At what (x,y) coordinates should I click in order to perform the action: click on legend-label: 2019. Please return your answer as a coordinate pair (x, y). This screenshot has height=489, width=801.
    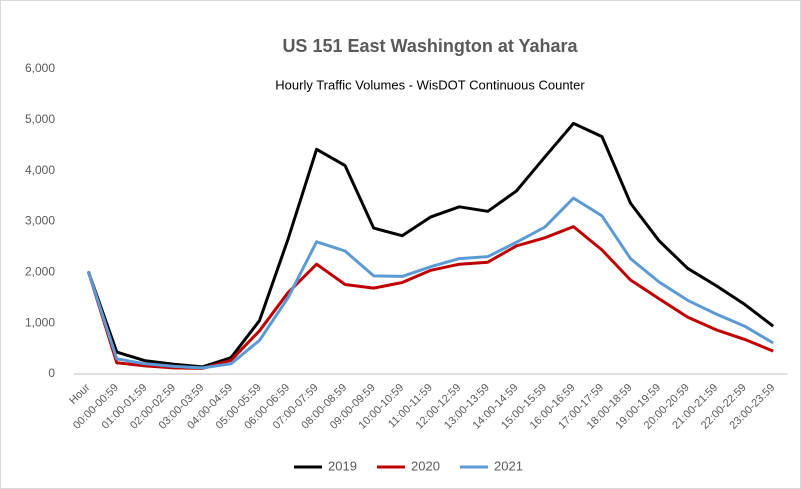
    Looking at the image, I should click on (342, 465).